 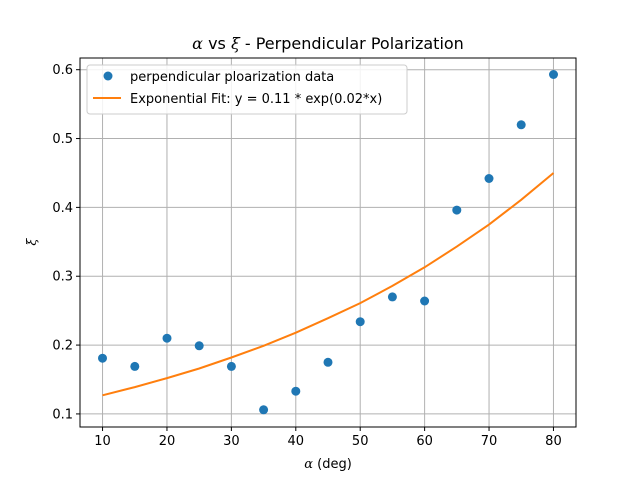 I want to click on title-mid: vs, so click(x=217, y=43).